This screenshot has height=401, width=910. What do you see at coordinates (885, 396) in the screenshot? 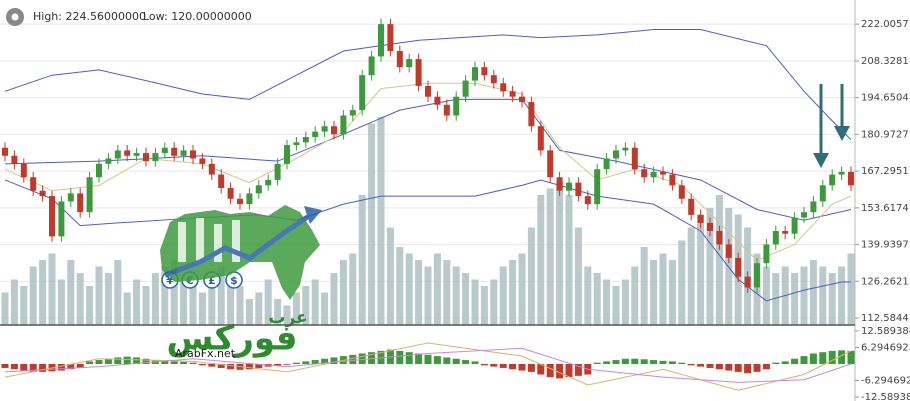
I see `y-tick-label: -12.5893846` at bounding box center [885, 396].